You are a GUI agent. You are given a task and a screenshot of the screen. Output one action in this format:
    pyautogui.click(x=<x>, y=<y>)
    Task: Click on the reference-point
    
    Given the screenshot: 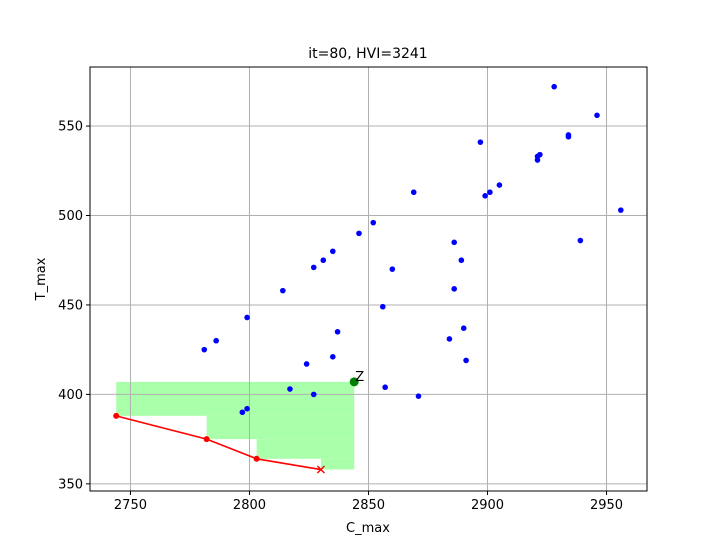 What is the action you would take?
    pyautogui.click(x=354, y=382)
    